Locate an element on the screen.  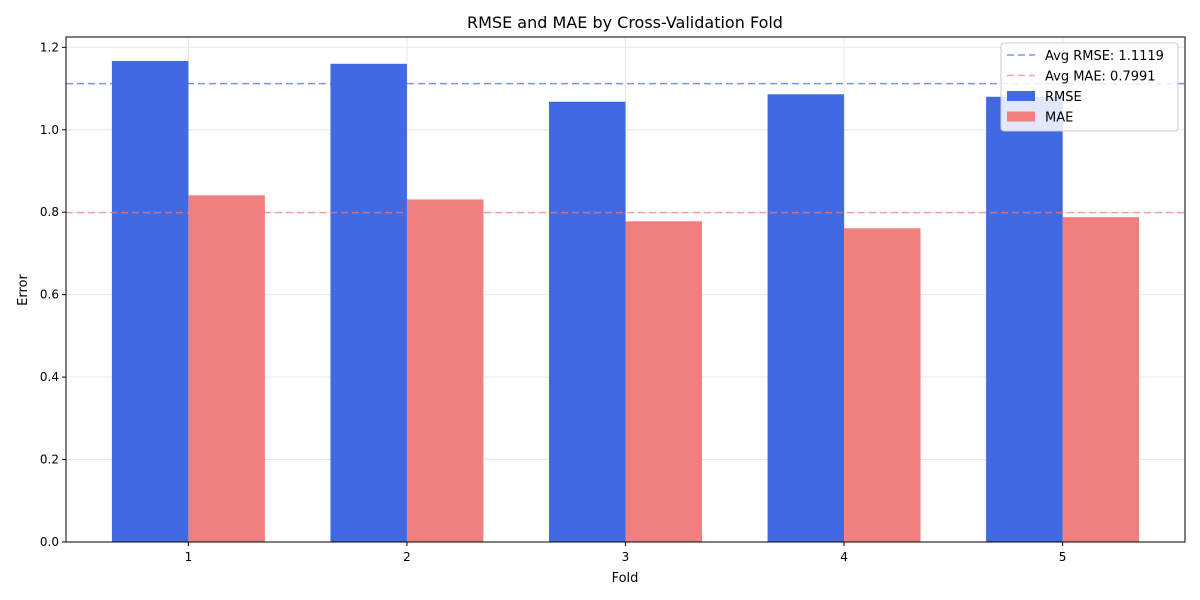
y-tick-label: 0.2 is located at coordinates (49, 460).